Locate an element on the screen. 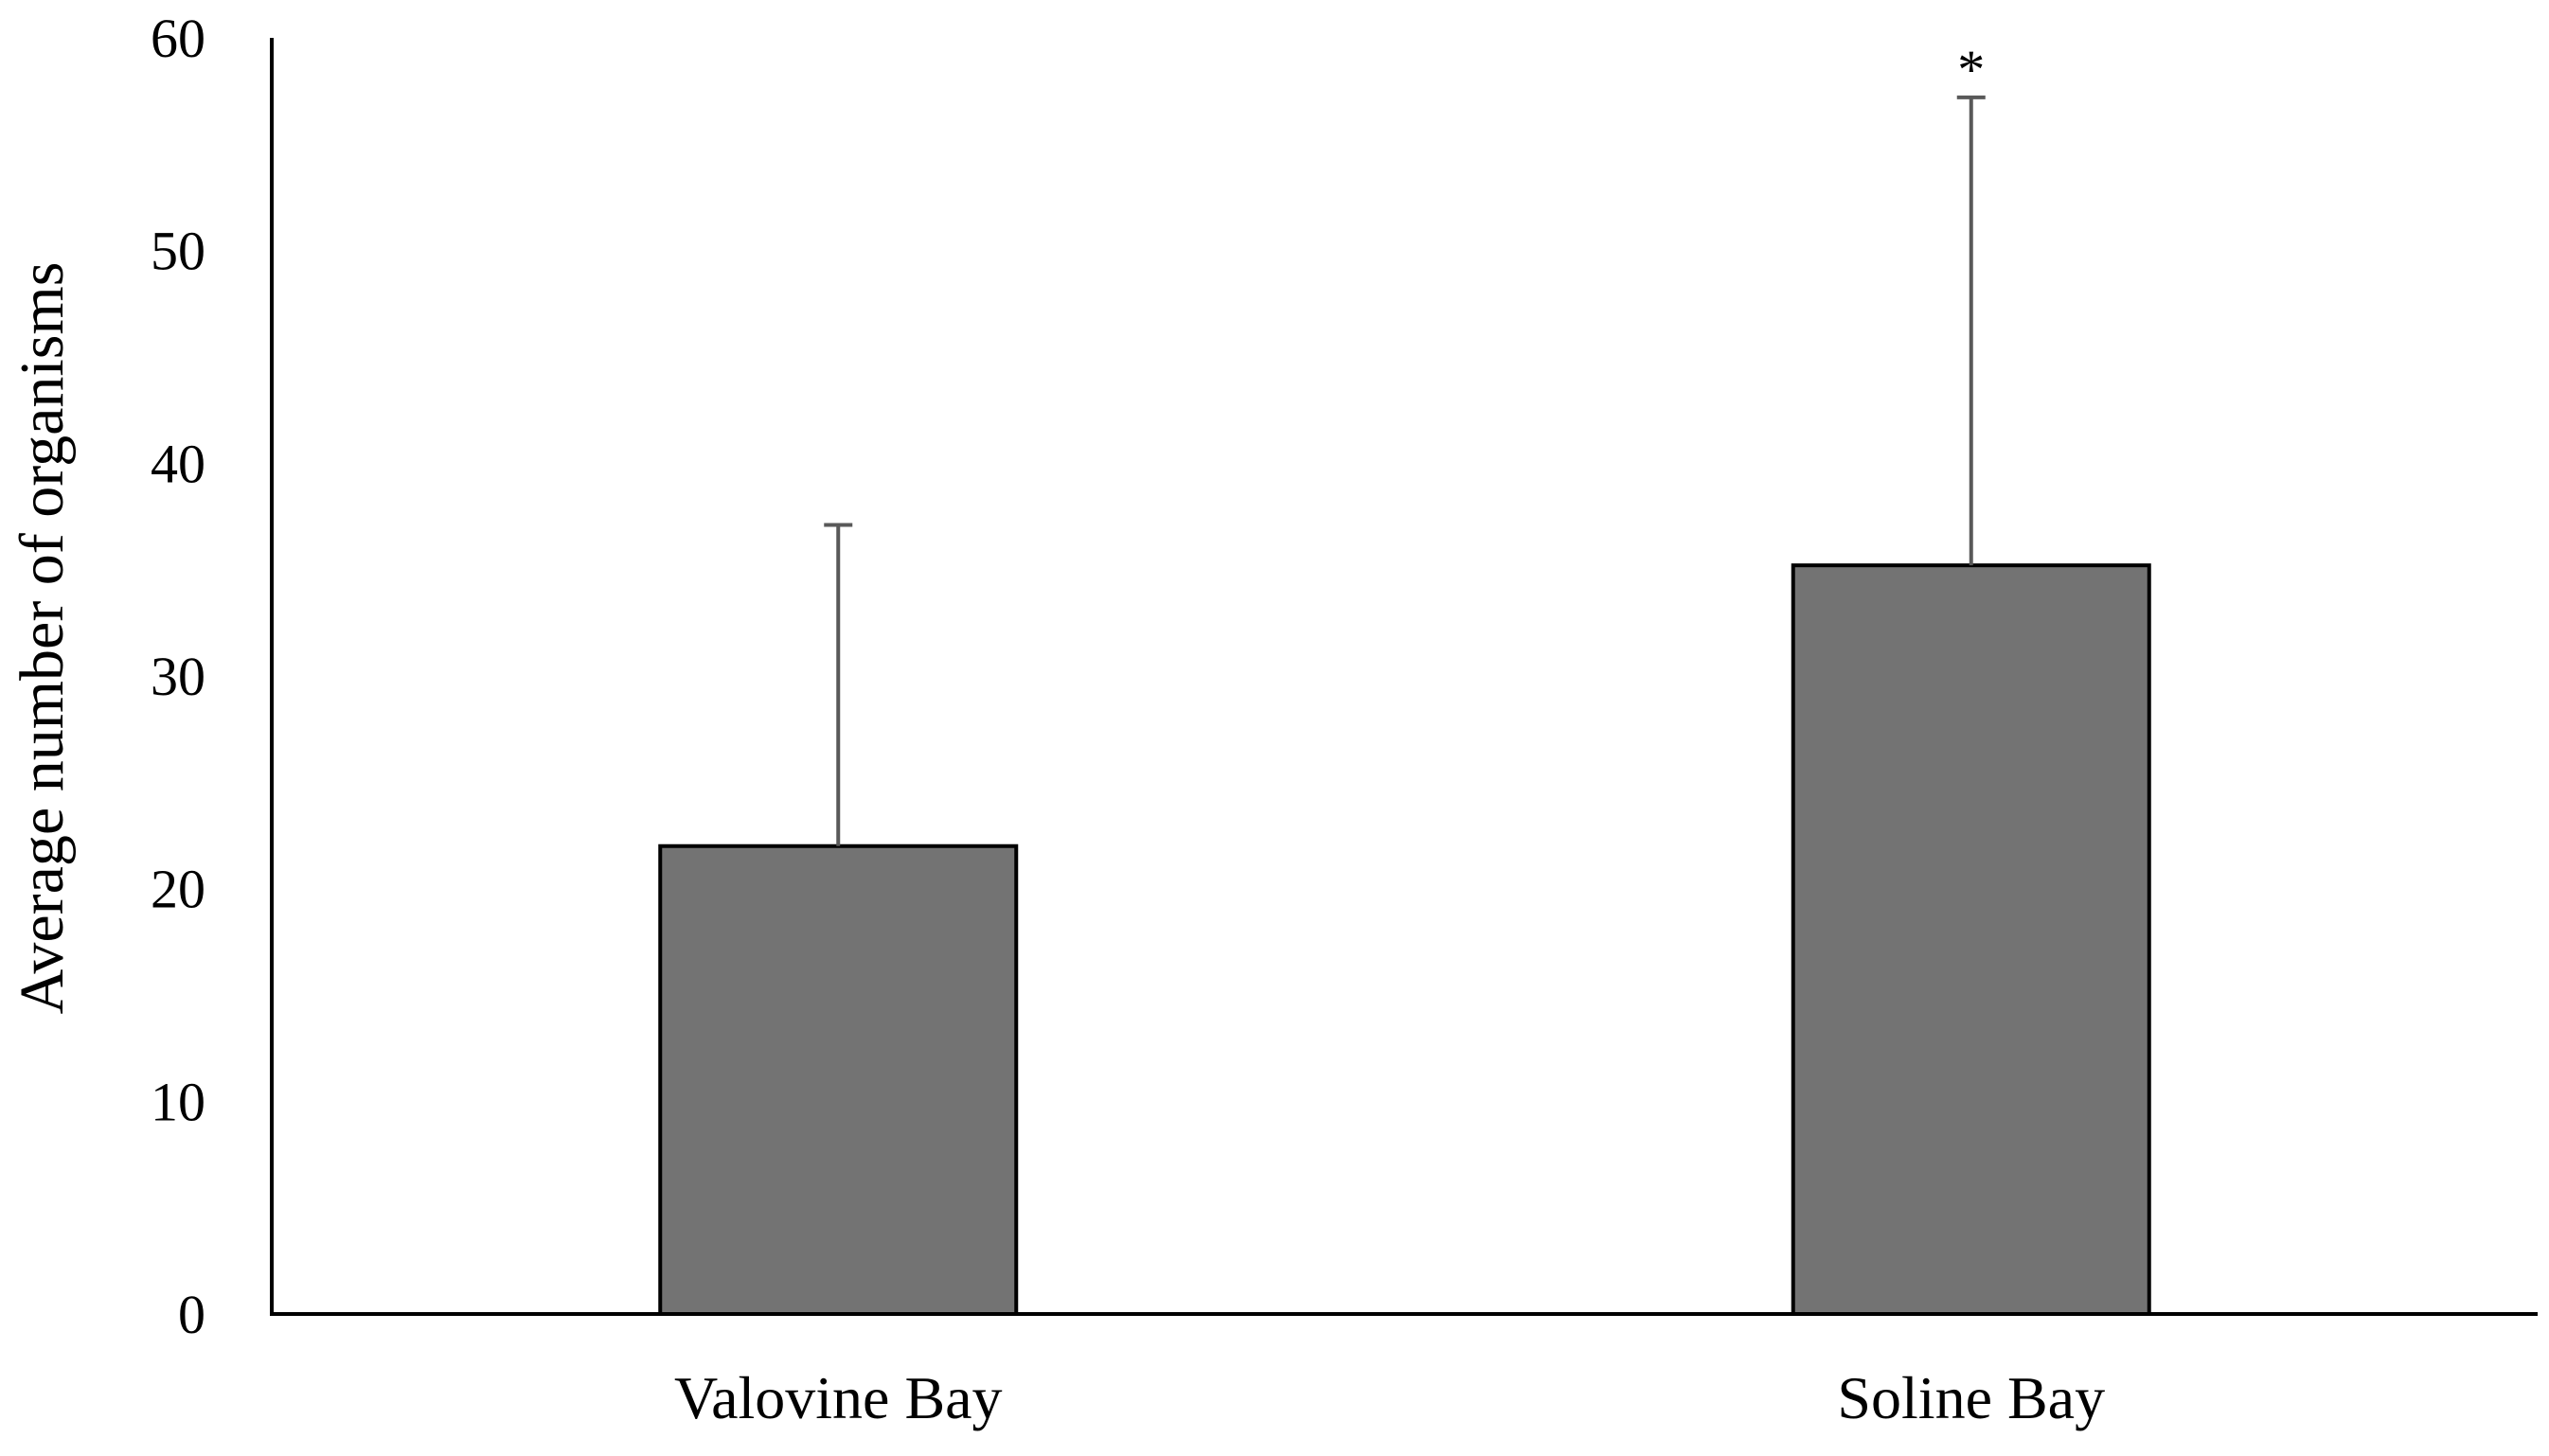 This screenshot has width=2549, height=1456. y-tick-label: 40 is located at coordinates (178, 464).